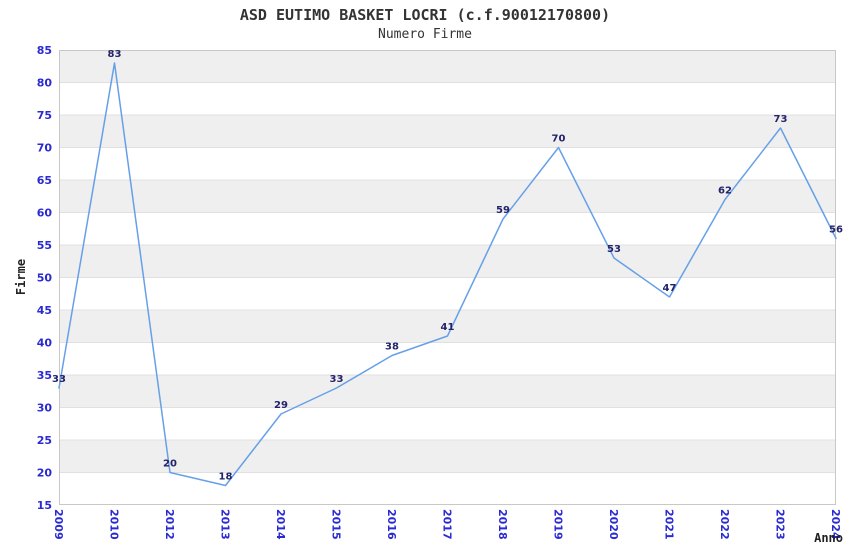 This screenshot has height=550, width=850. What do you see at coordinates (392, 347) in the screenshot?
I see `data-label: 38` at bounding box center [392, 347].